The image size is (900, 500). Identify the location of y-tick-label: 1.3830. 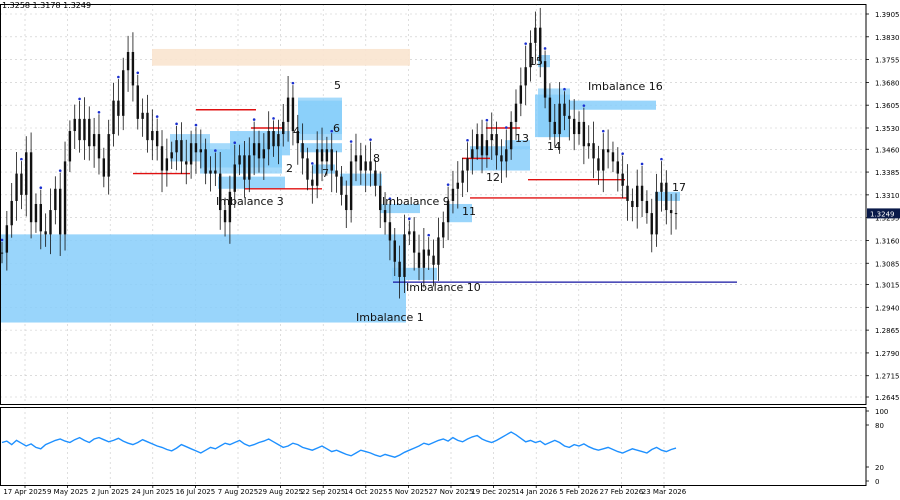
(887, 38).